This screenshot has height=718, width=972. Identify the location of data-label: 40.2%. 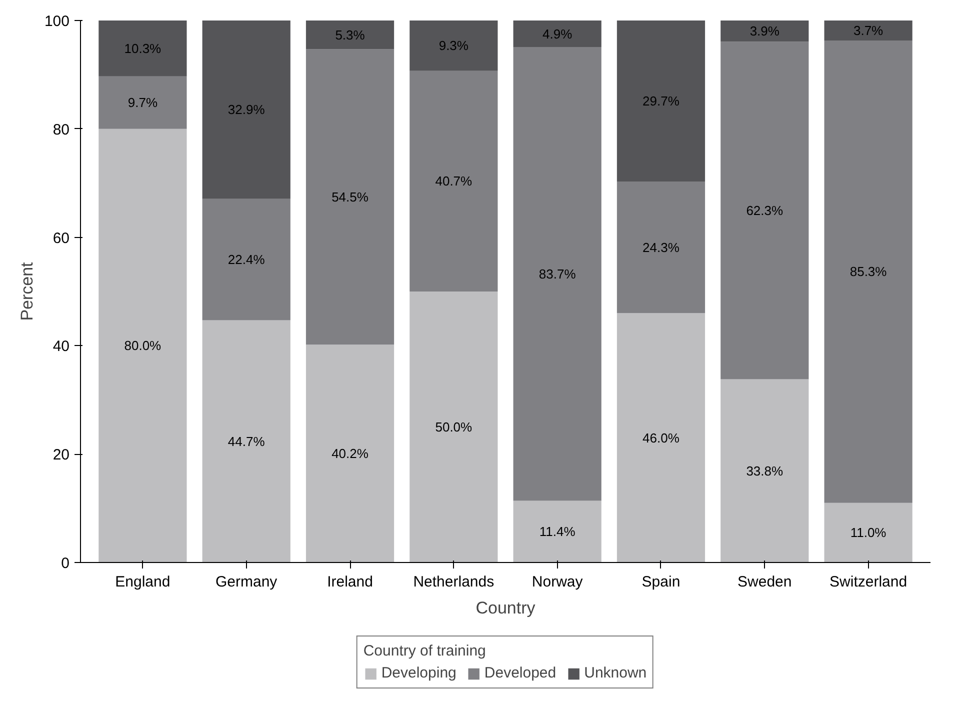
(350, 454).